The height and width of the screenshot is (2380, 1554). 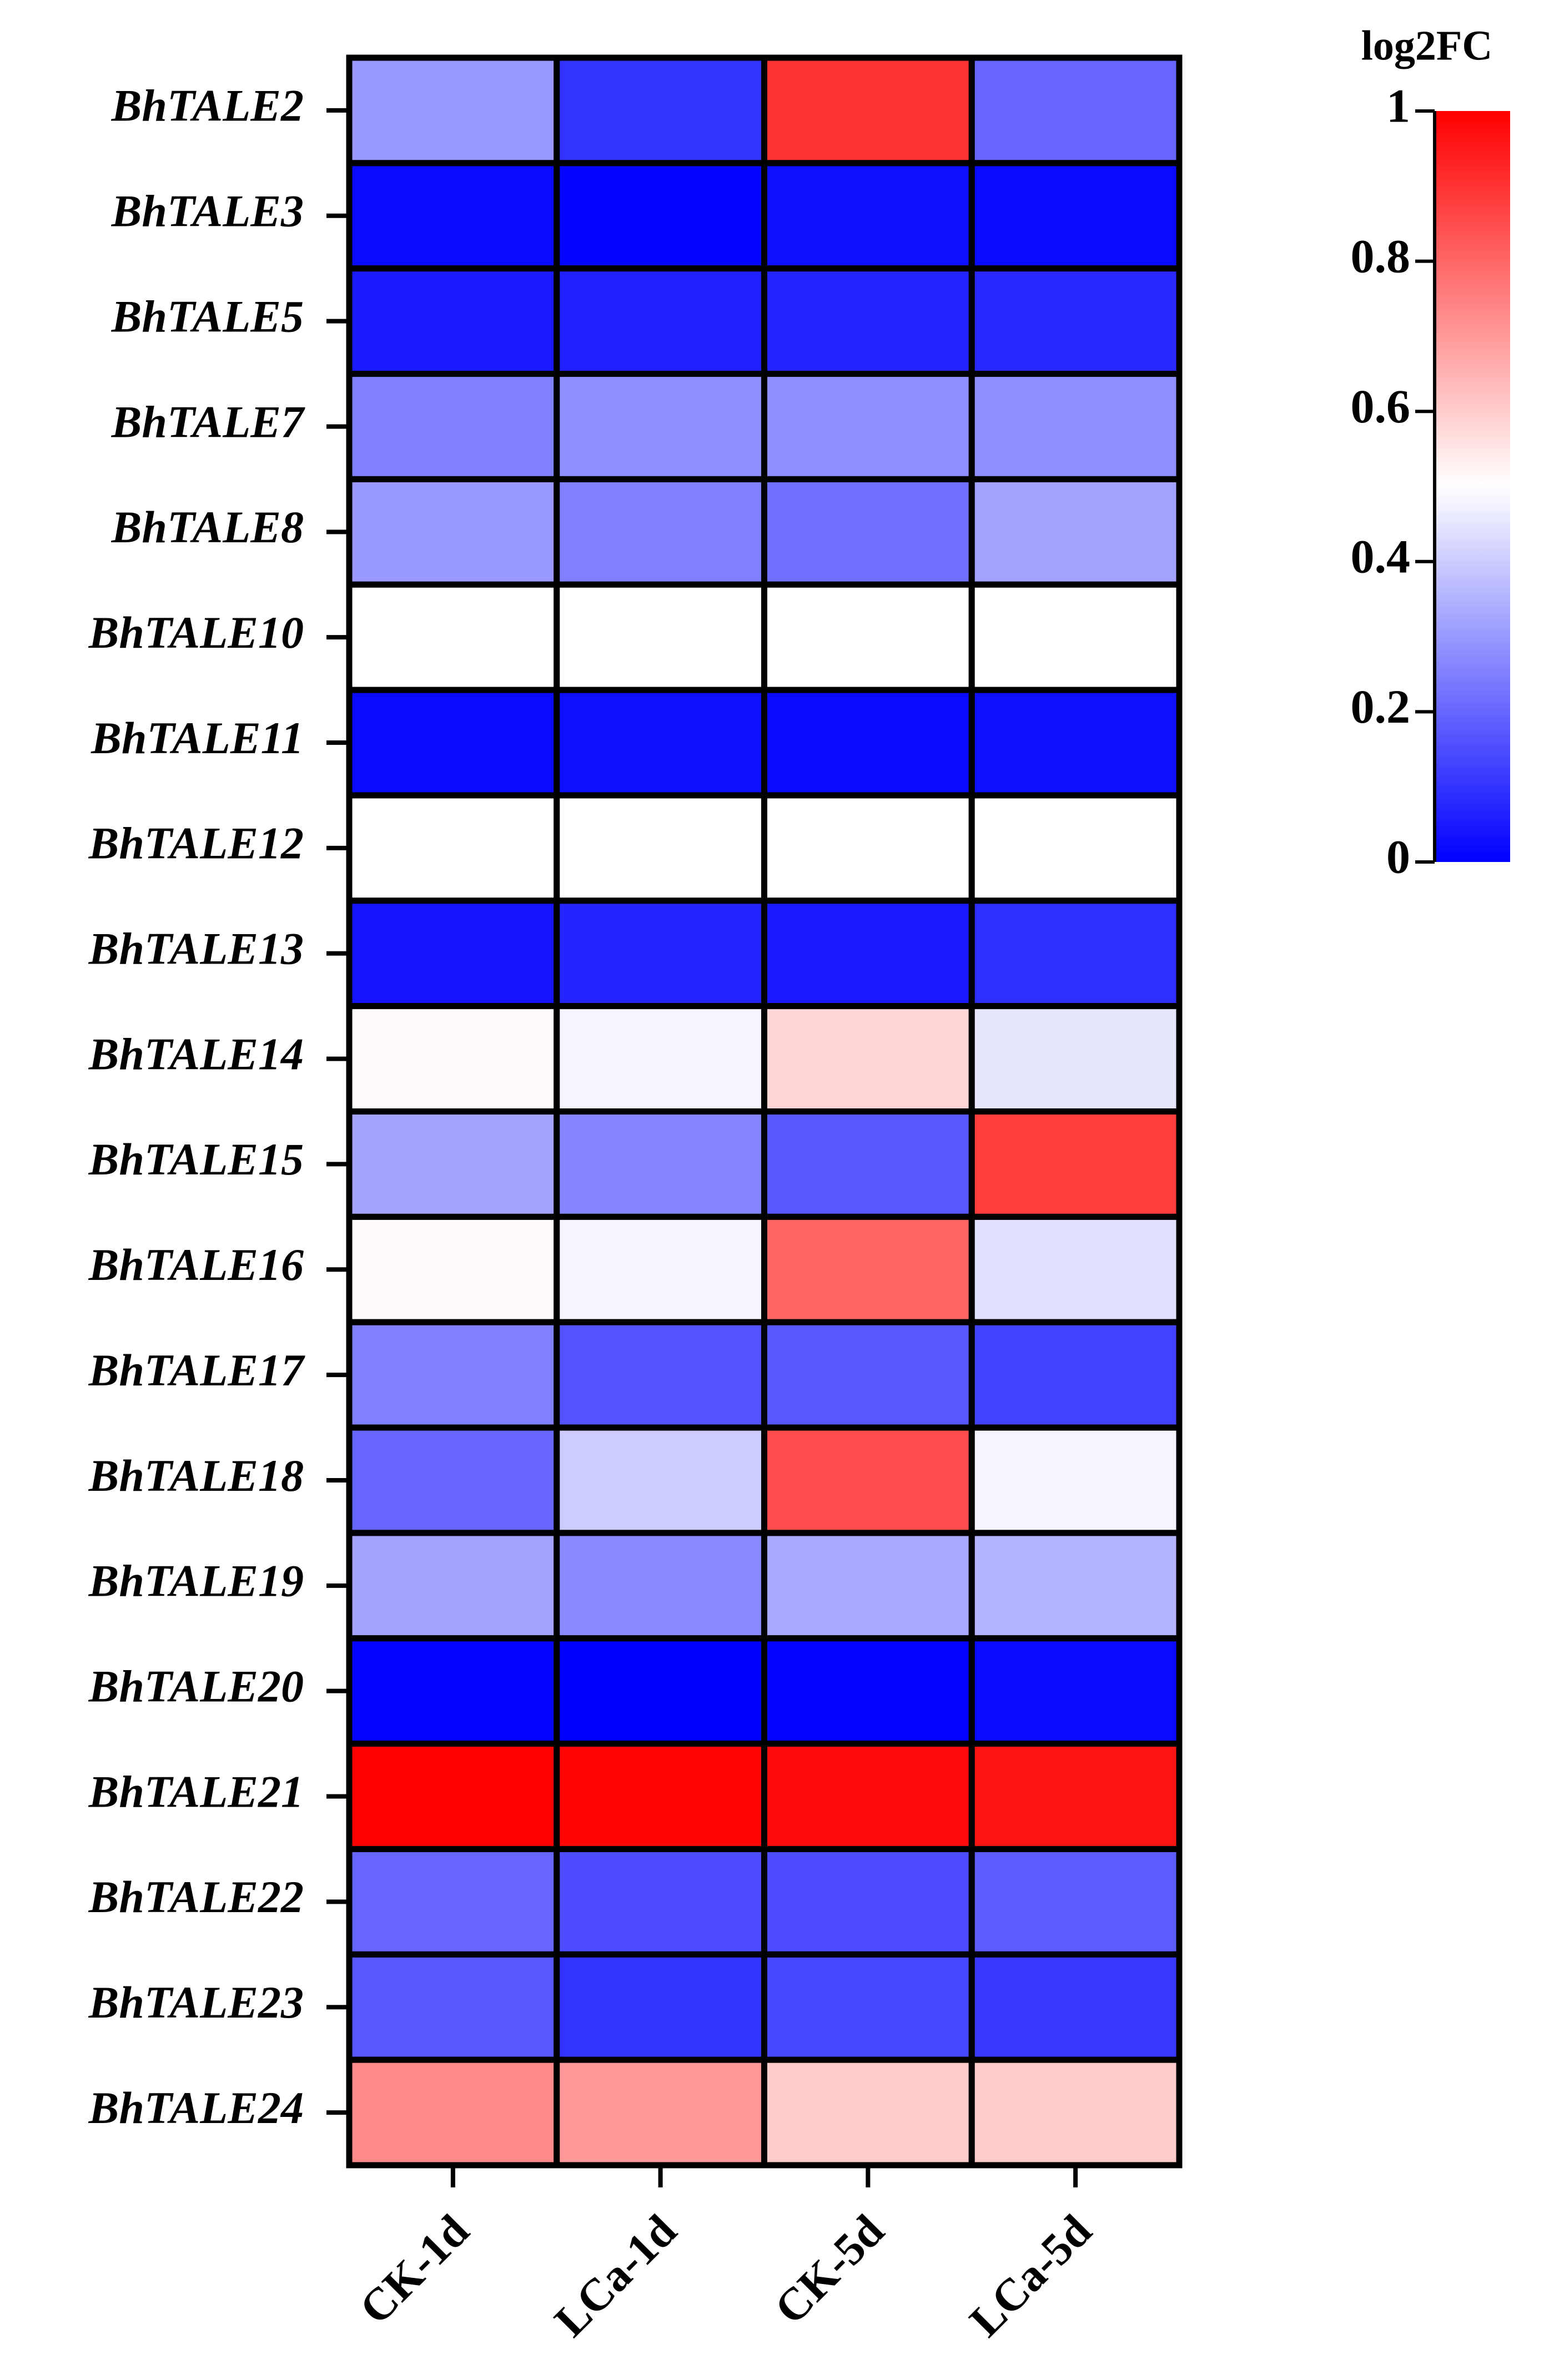 What do you see at coordinates (196, 1475) in the screenshot?
I see `row-label: BhTALE18` at bounding box center [196, 1475].